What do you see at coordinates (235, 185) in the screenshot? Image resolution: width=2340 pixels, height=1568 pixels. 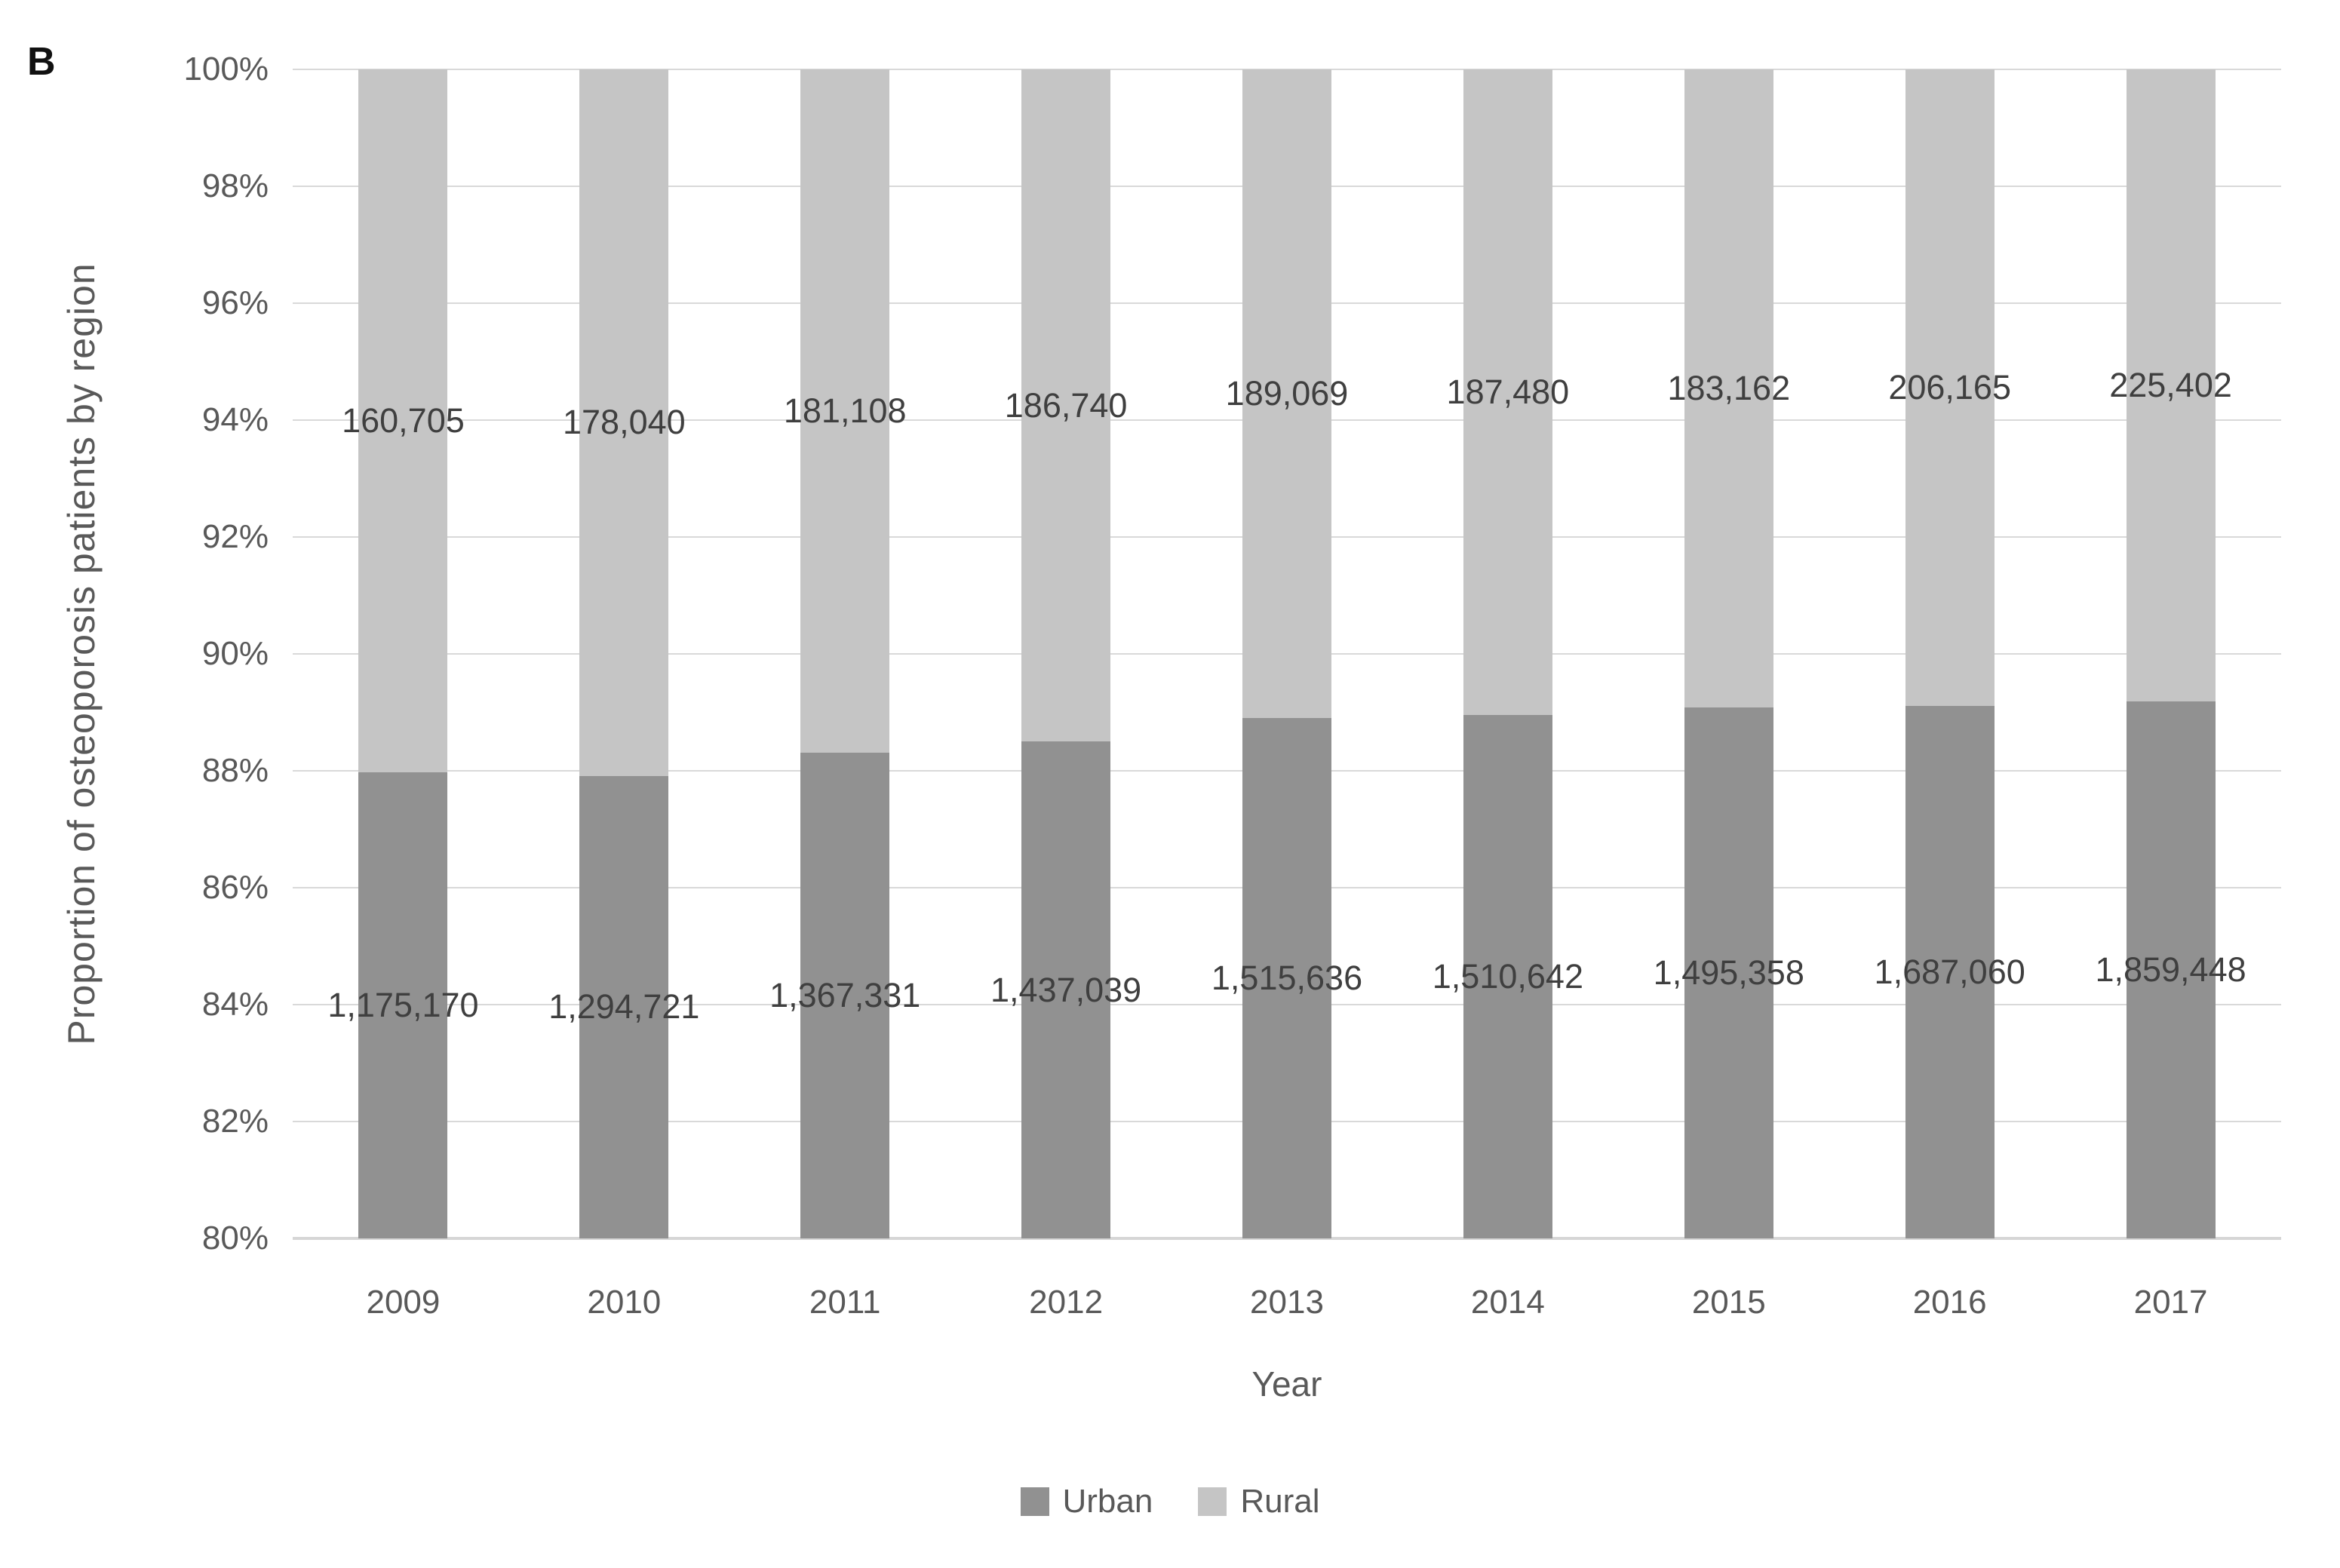 I see `y-tick-label: 98%` at bounding box center [235, 185].